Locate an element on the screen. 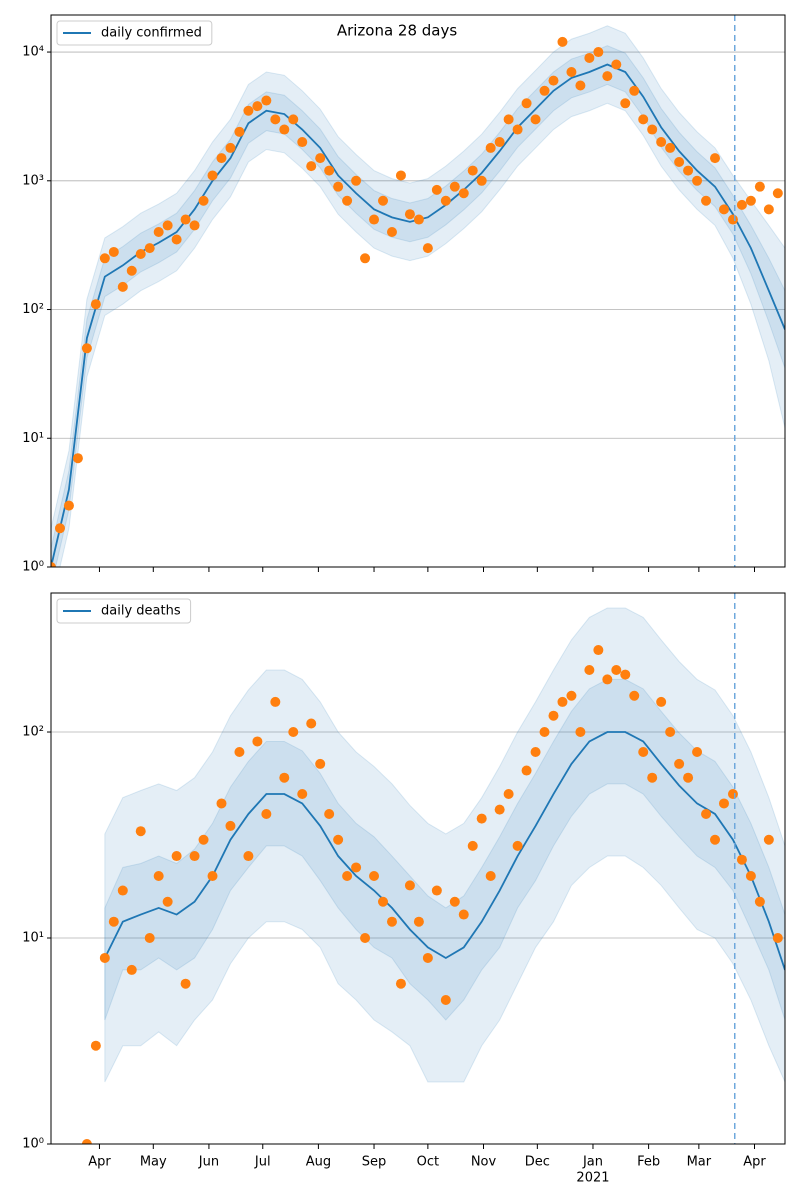  y-tick-label: 10¹ is located at coordinates (33, 438).